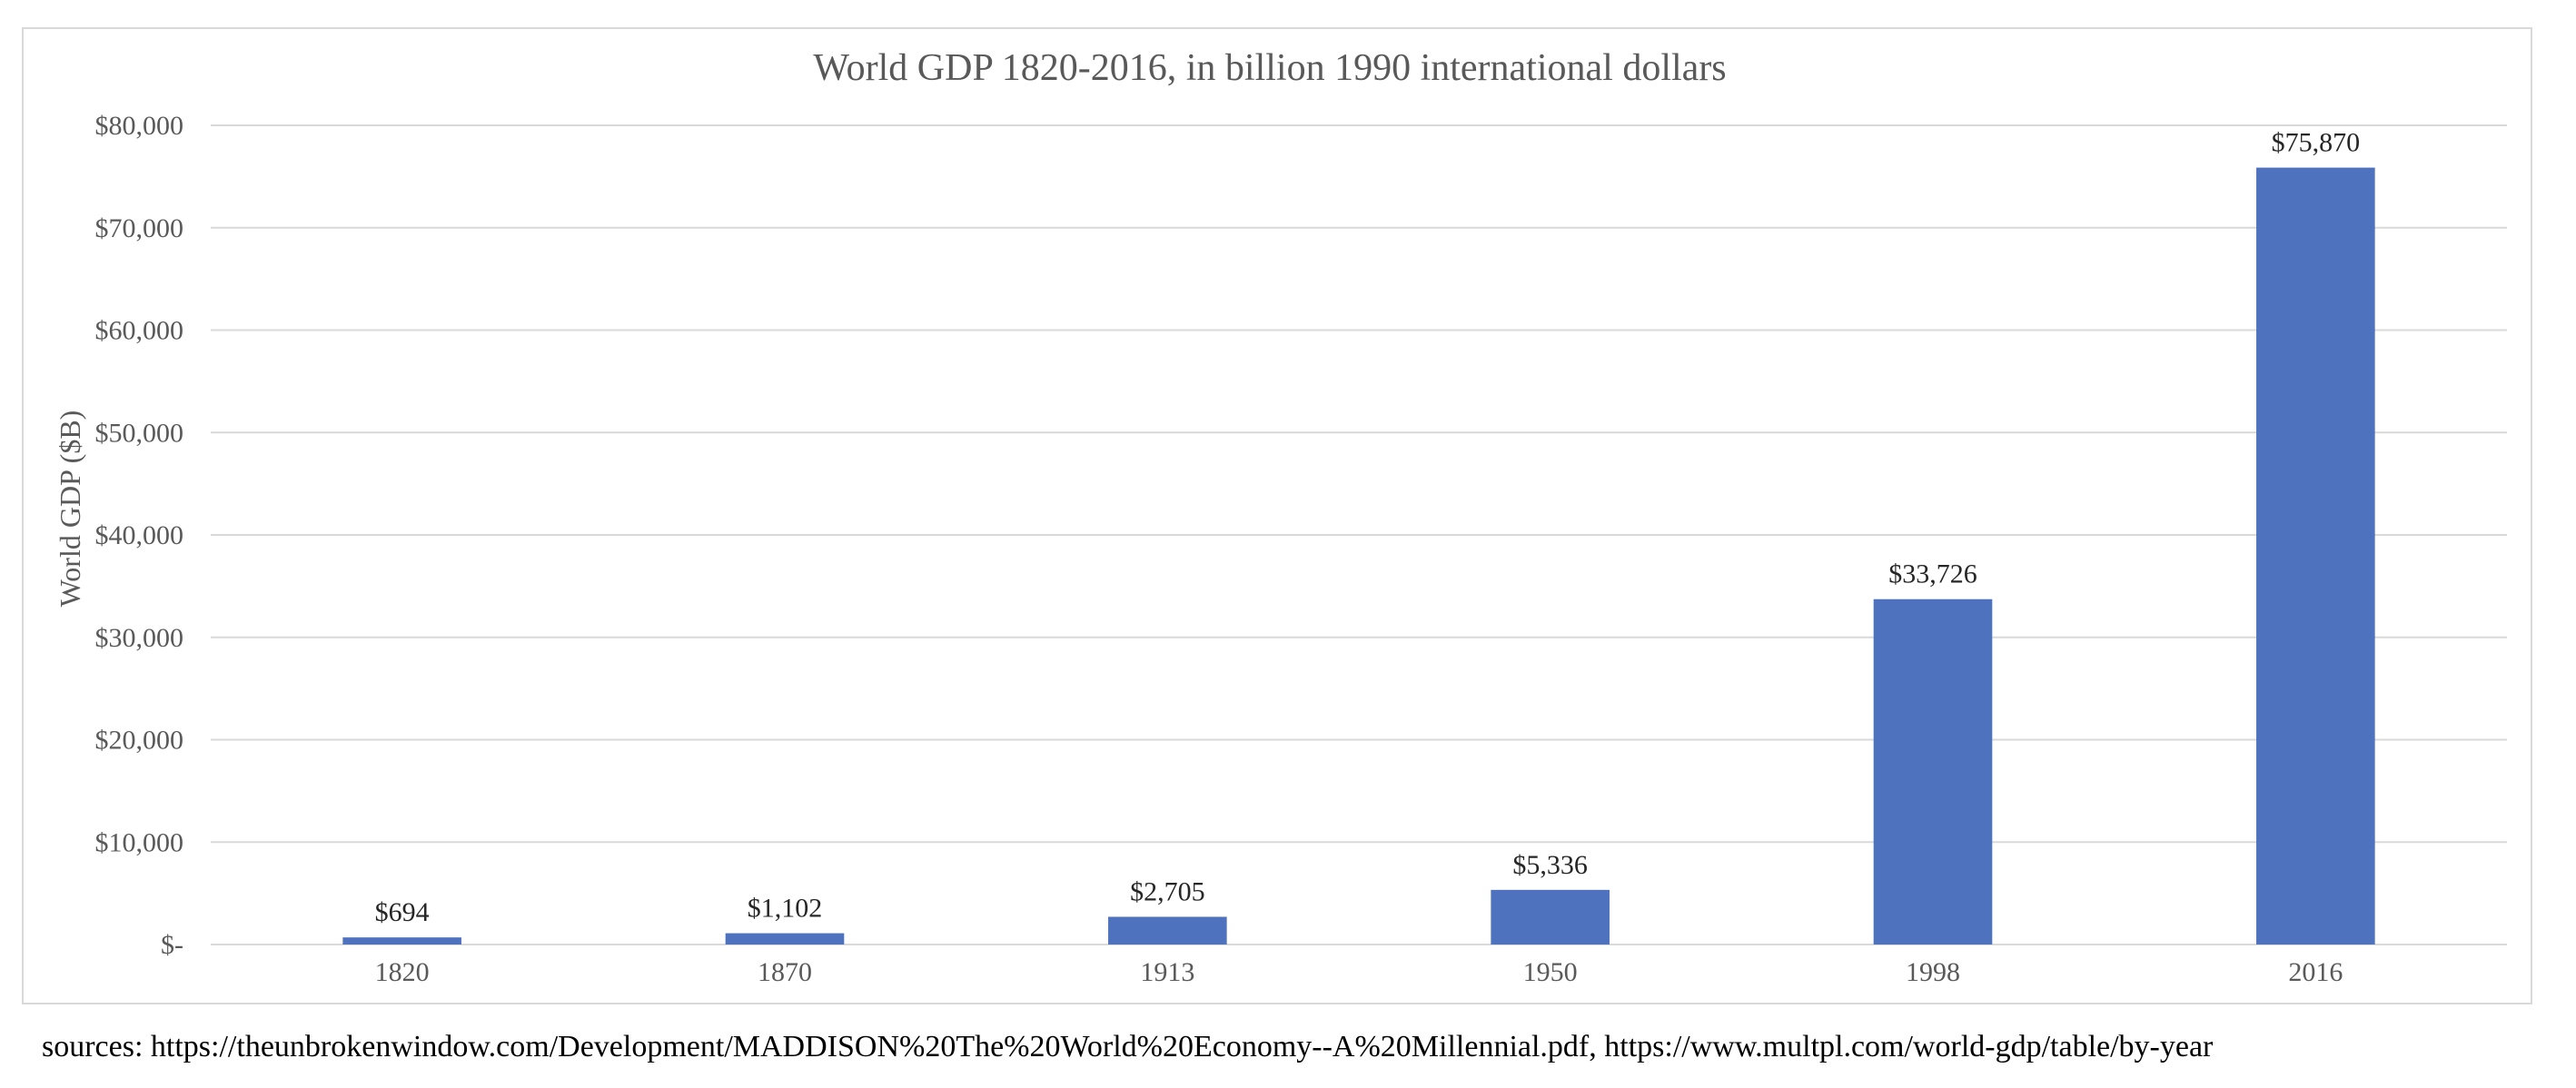 Image resolution: width=2576 pixels, height=1088 pixels. Describe the element at coordinates (2315, 972) in the screenshot. I see `x-tick-label-2016: 2016` at that location.